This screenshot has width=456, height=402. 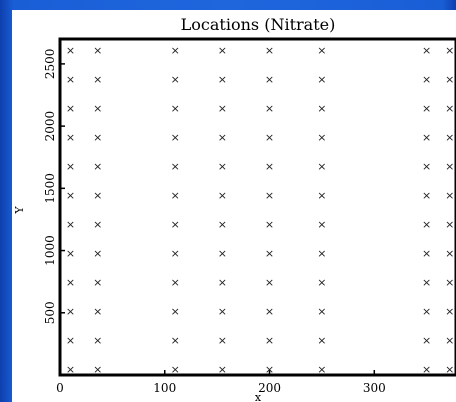 What do you see at coordinates (50, 250) in the screenshot?
I see `y-tick-label: 1000` at bounding box center [50, 250].